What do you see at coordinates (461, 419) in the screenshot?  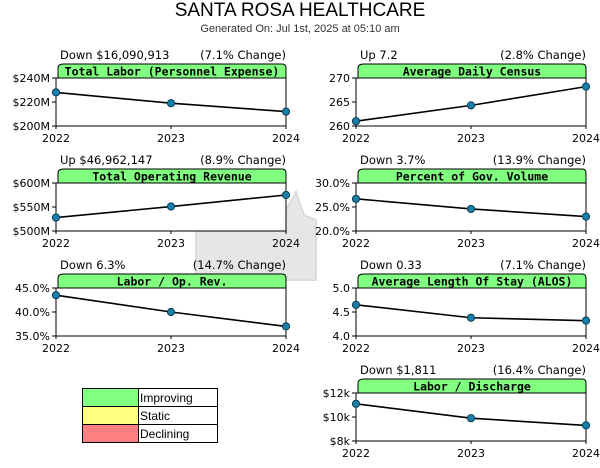 I see `chart-labor-discharge: Labor / Discharge $8k $10k $12k 2022 2023 2024` at bounding box center [461, 419].